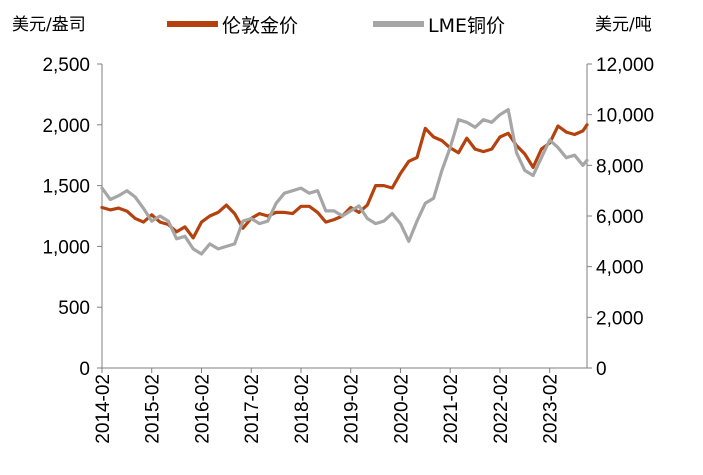  What do you see at coordinates (501, 409) in the screenshot?
I see `x-tick-label: 2022-02` at bounding box center [501, 409].